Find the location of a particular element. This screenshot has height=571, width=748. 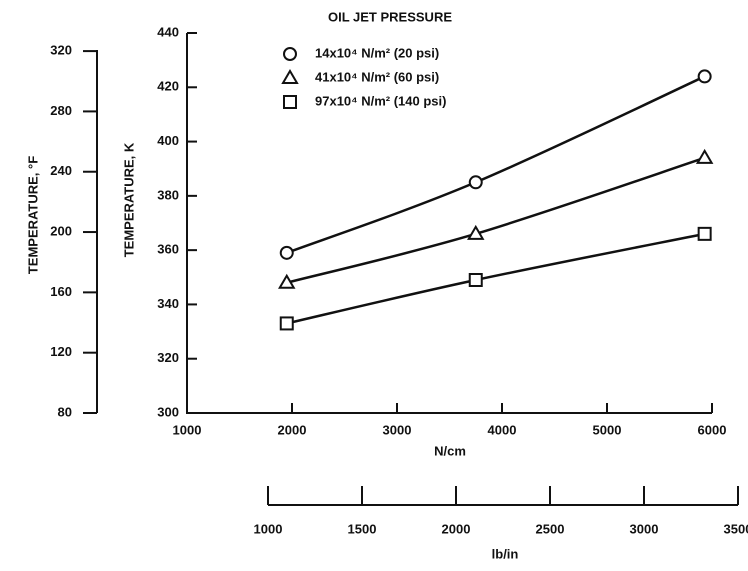

y2-tick-label: 240 is located at coordinates (61, 170).